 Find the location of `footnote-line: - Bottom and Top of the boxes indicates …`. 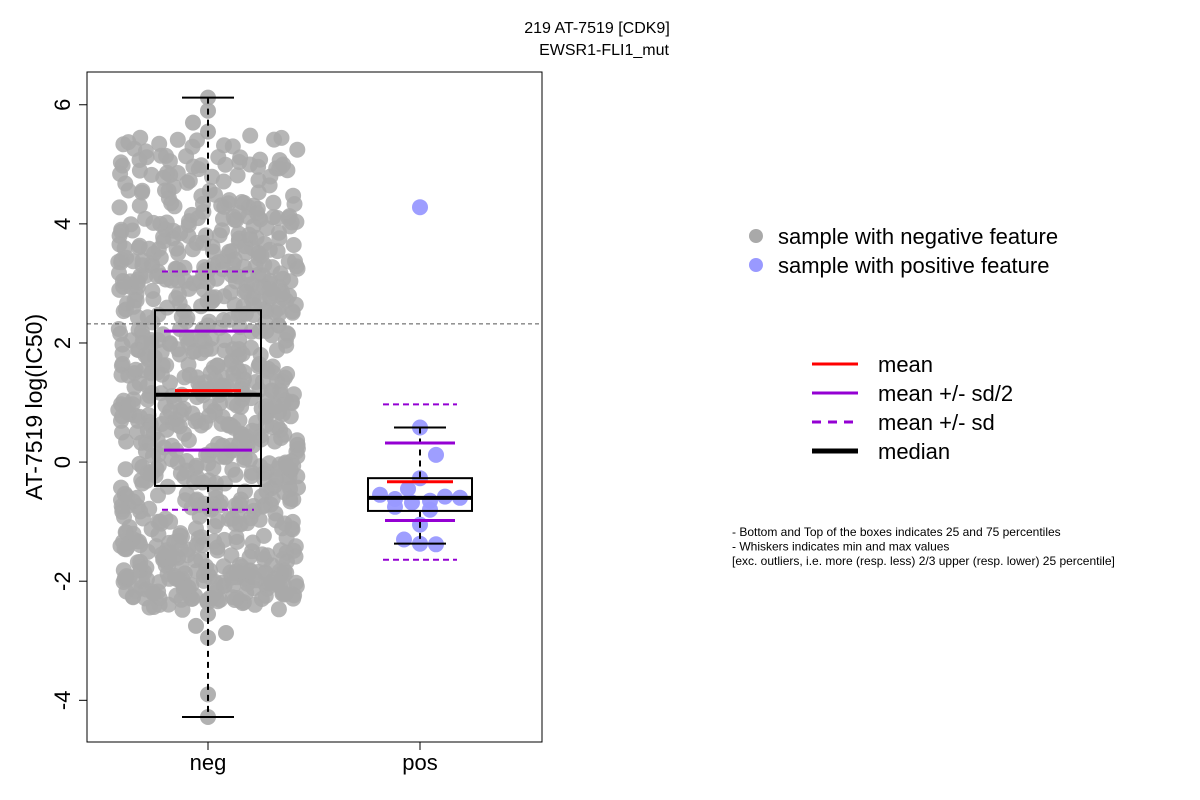

footnote-line: - Bottom and Top of the boxes indicates … is located at coordinates (896, 532).